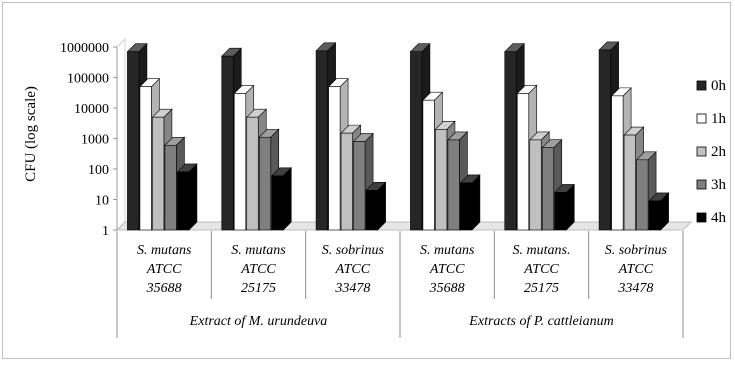 Image resolution: width=735 pixels, height=365 pixels. Describe the element at coordinates (102, 201) in the screenshot. I see `y-tick-label: 10` at that location.